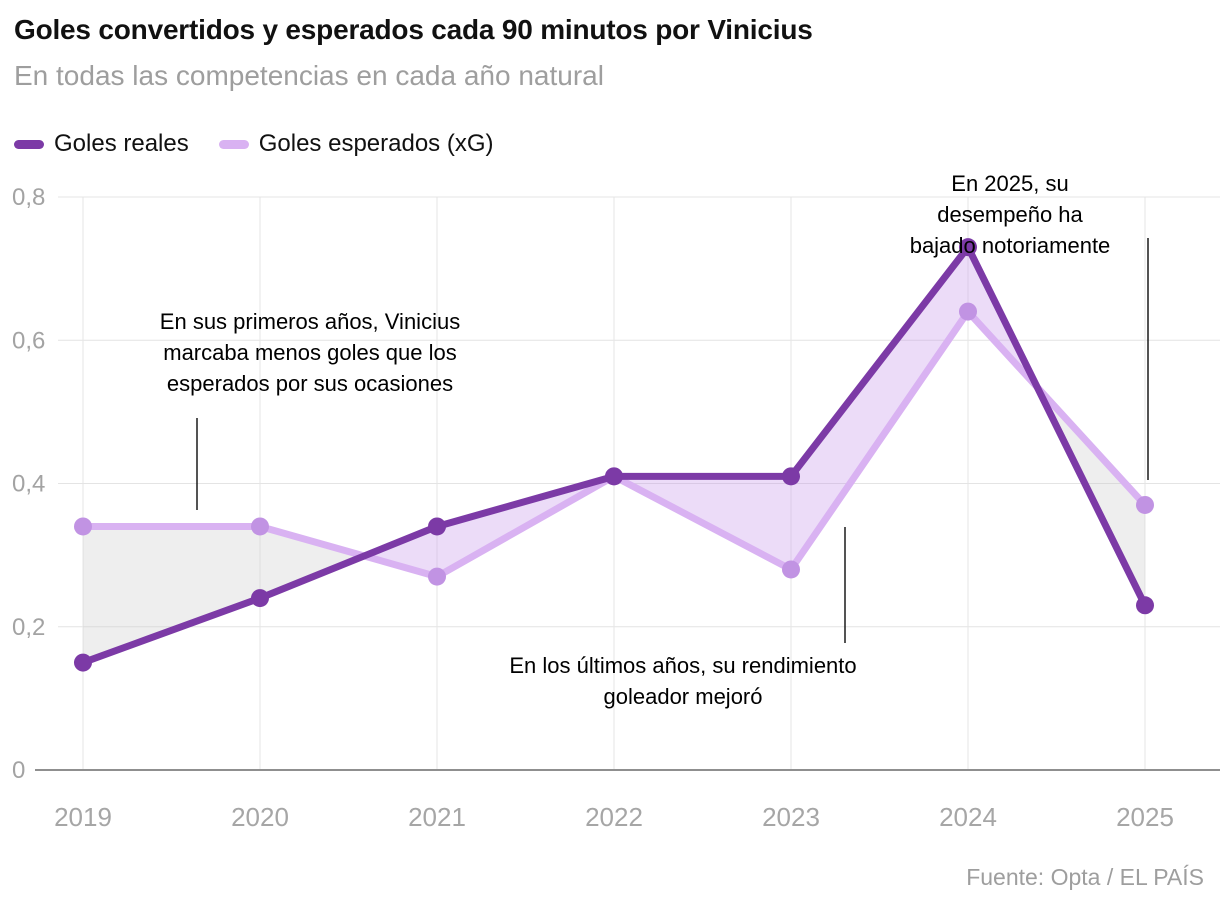 This screenshot has width=1220, height=912. I want to click on x-tick-label: 2025, so click(1145, 817).